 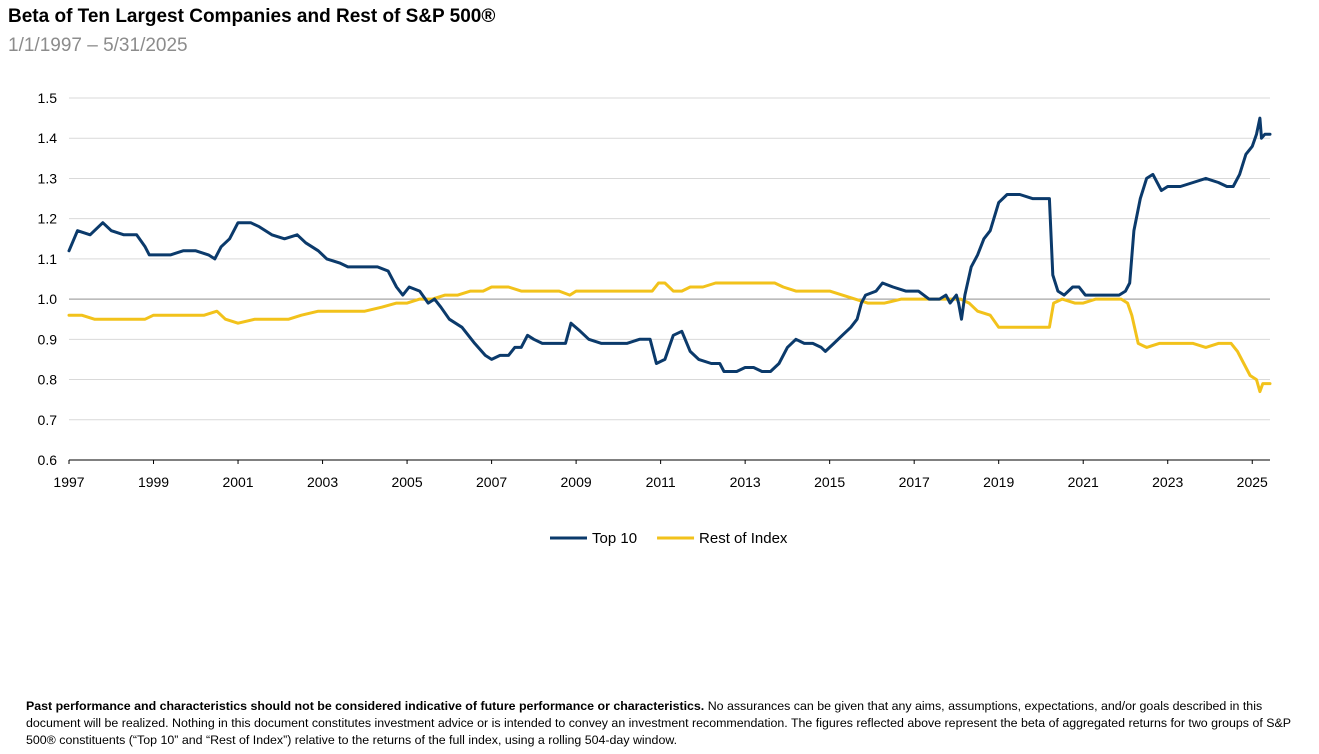 What do you see at coordinates (153, 482) in the screenshot?
I see `x-tick-label: 1999` at bounding box center [153, 482].